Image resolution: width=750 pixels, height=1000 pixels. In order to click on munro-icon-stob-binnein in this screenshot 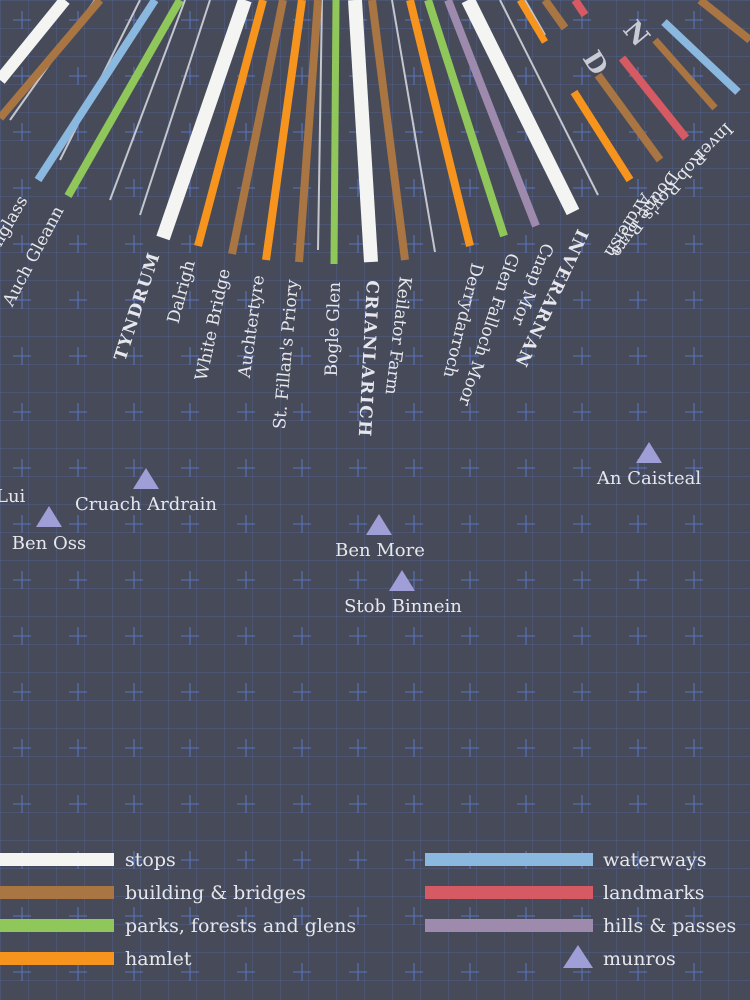, I will do `click(402, 580)`.